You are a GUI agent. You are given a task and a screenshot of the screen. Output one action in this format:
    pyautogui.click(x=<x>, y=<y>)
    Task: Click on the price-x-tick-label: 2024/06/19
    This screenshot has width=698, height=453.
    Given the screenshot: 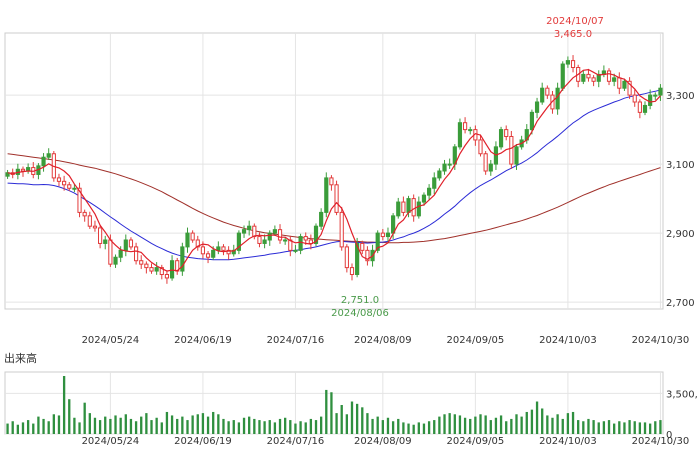 What is the action you would take?
    pyautogui.click(x=203, y=340)
    